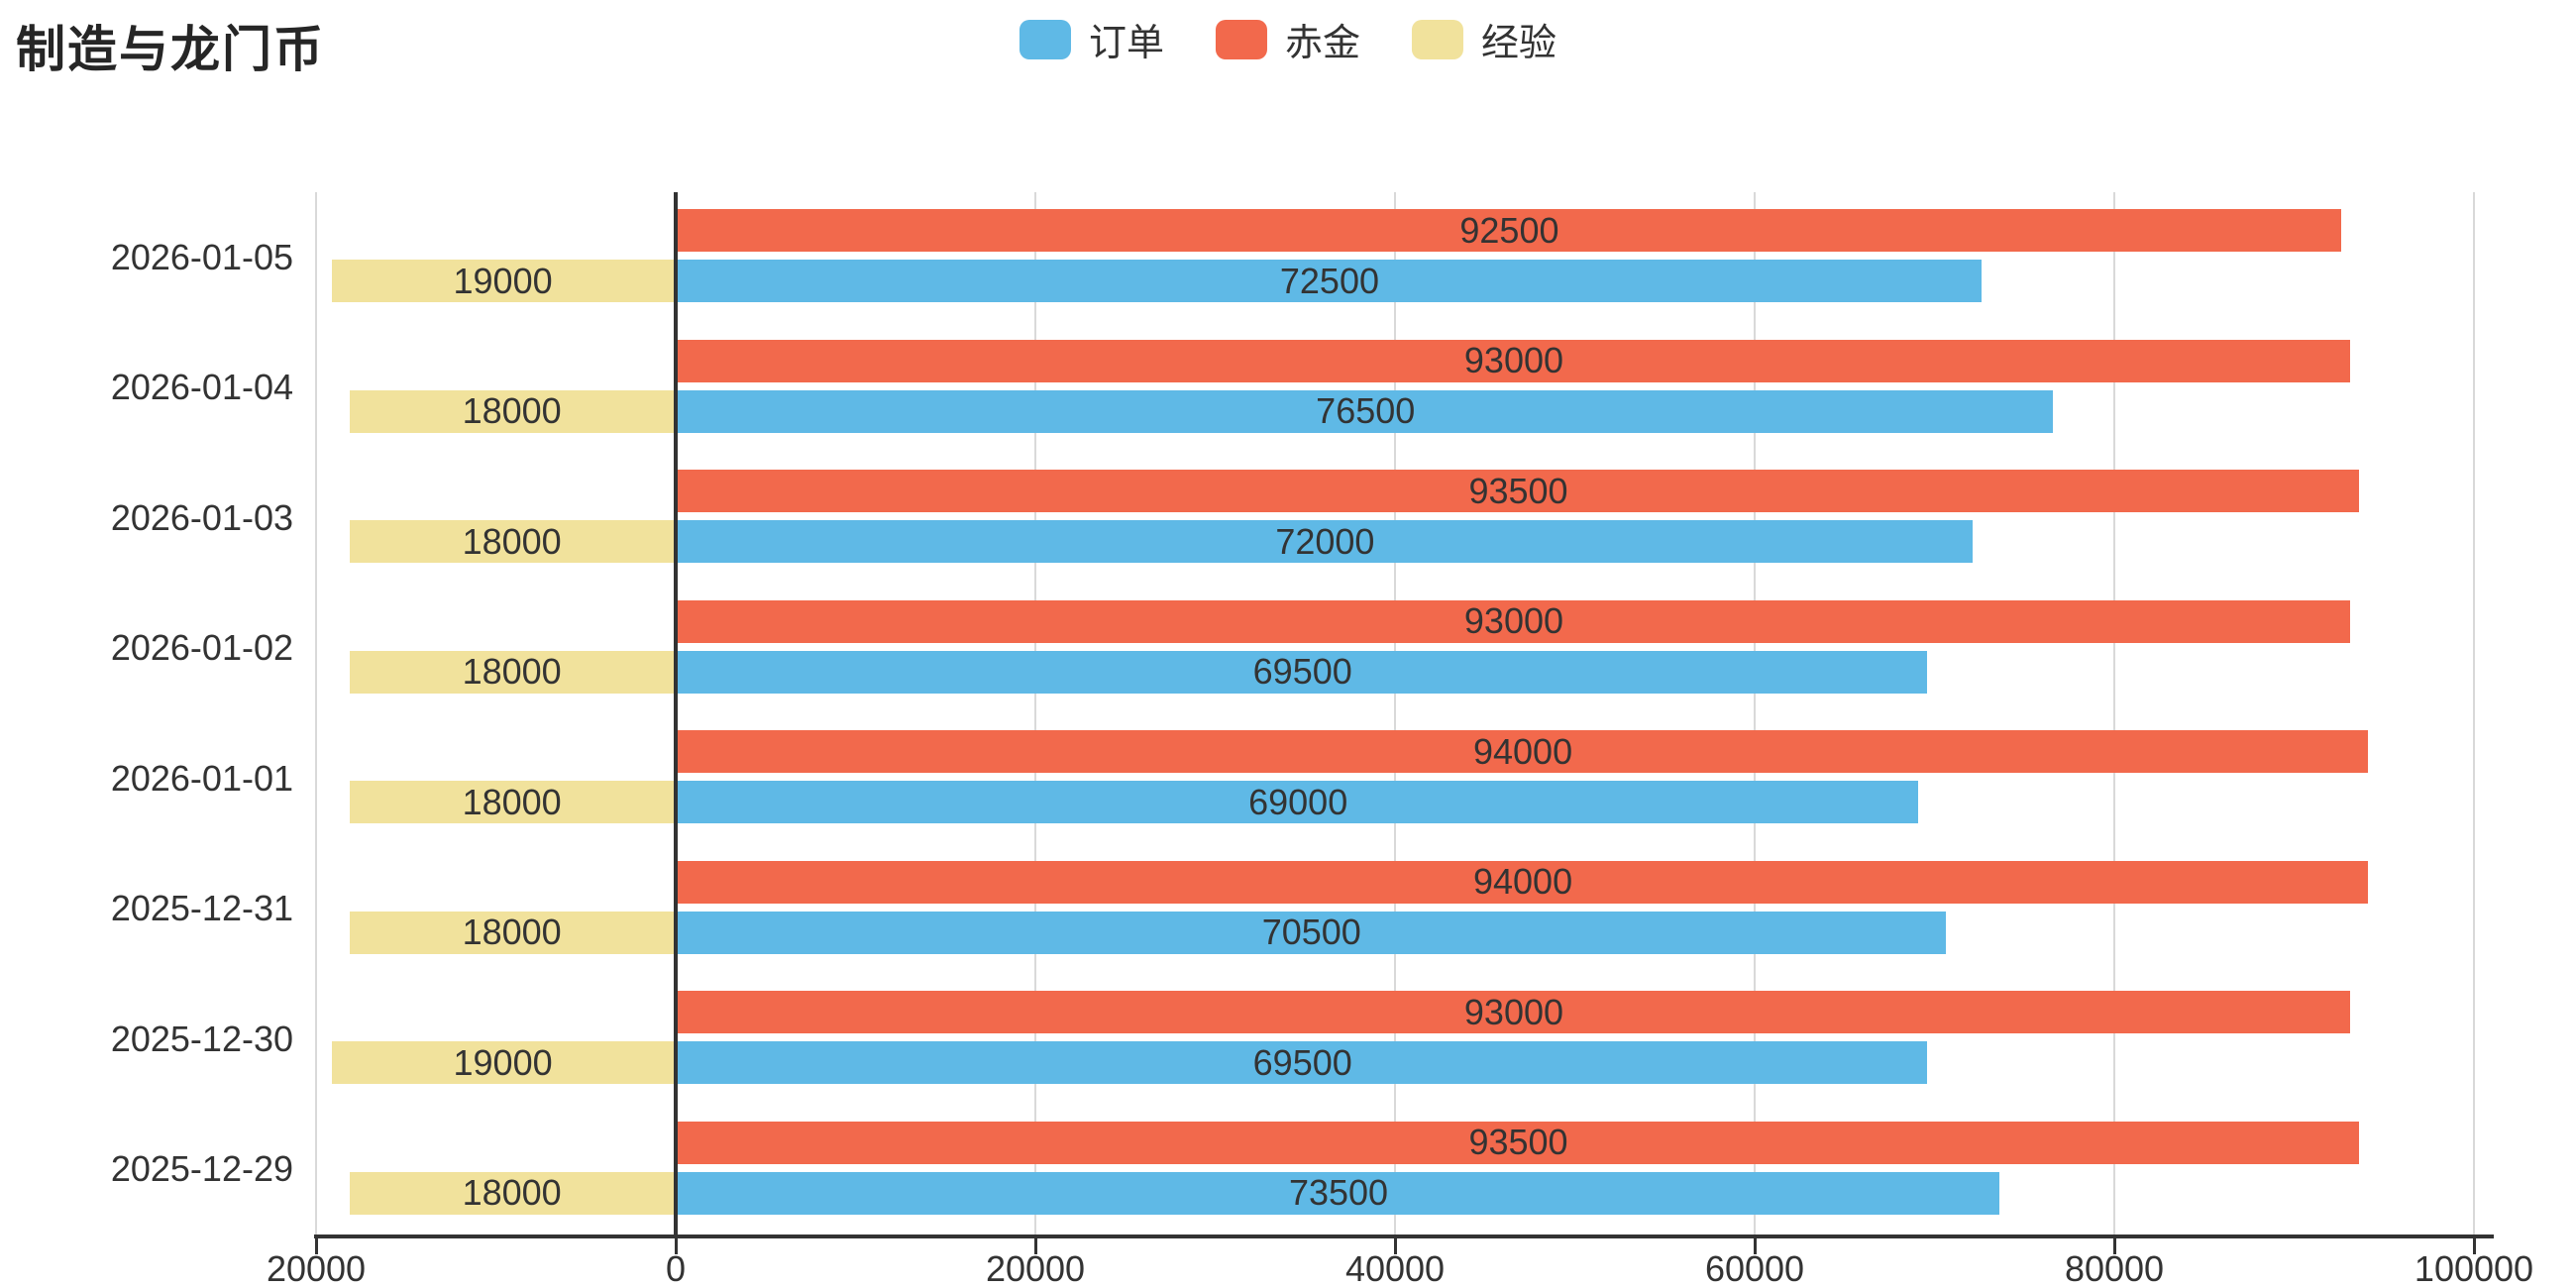 This screenshot has width=2576, height=1288. I want to click on bar-orders: 69000, so click(1299, 802).